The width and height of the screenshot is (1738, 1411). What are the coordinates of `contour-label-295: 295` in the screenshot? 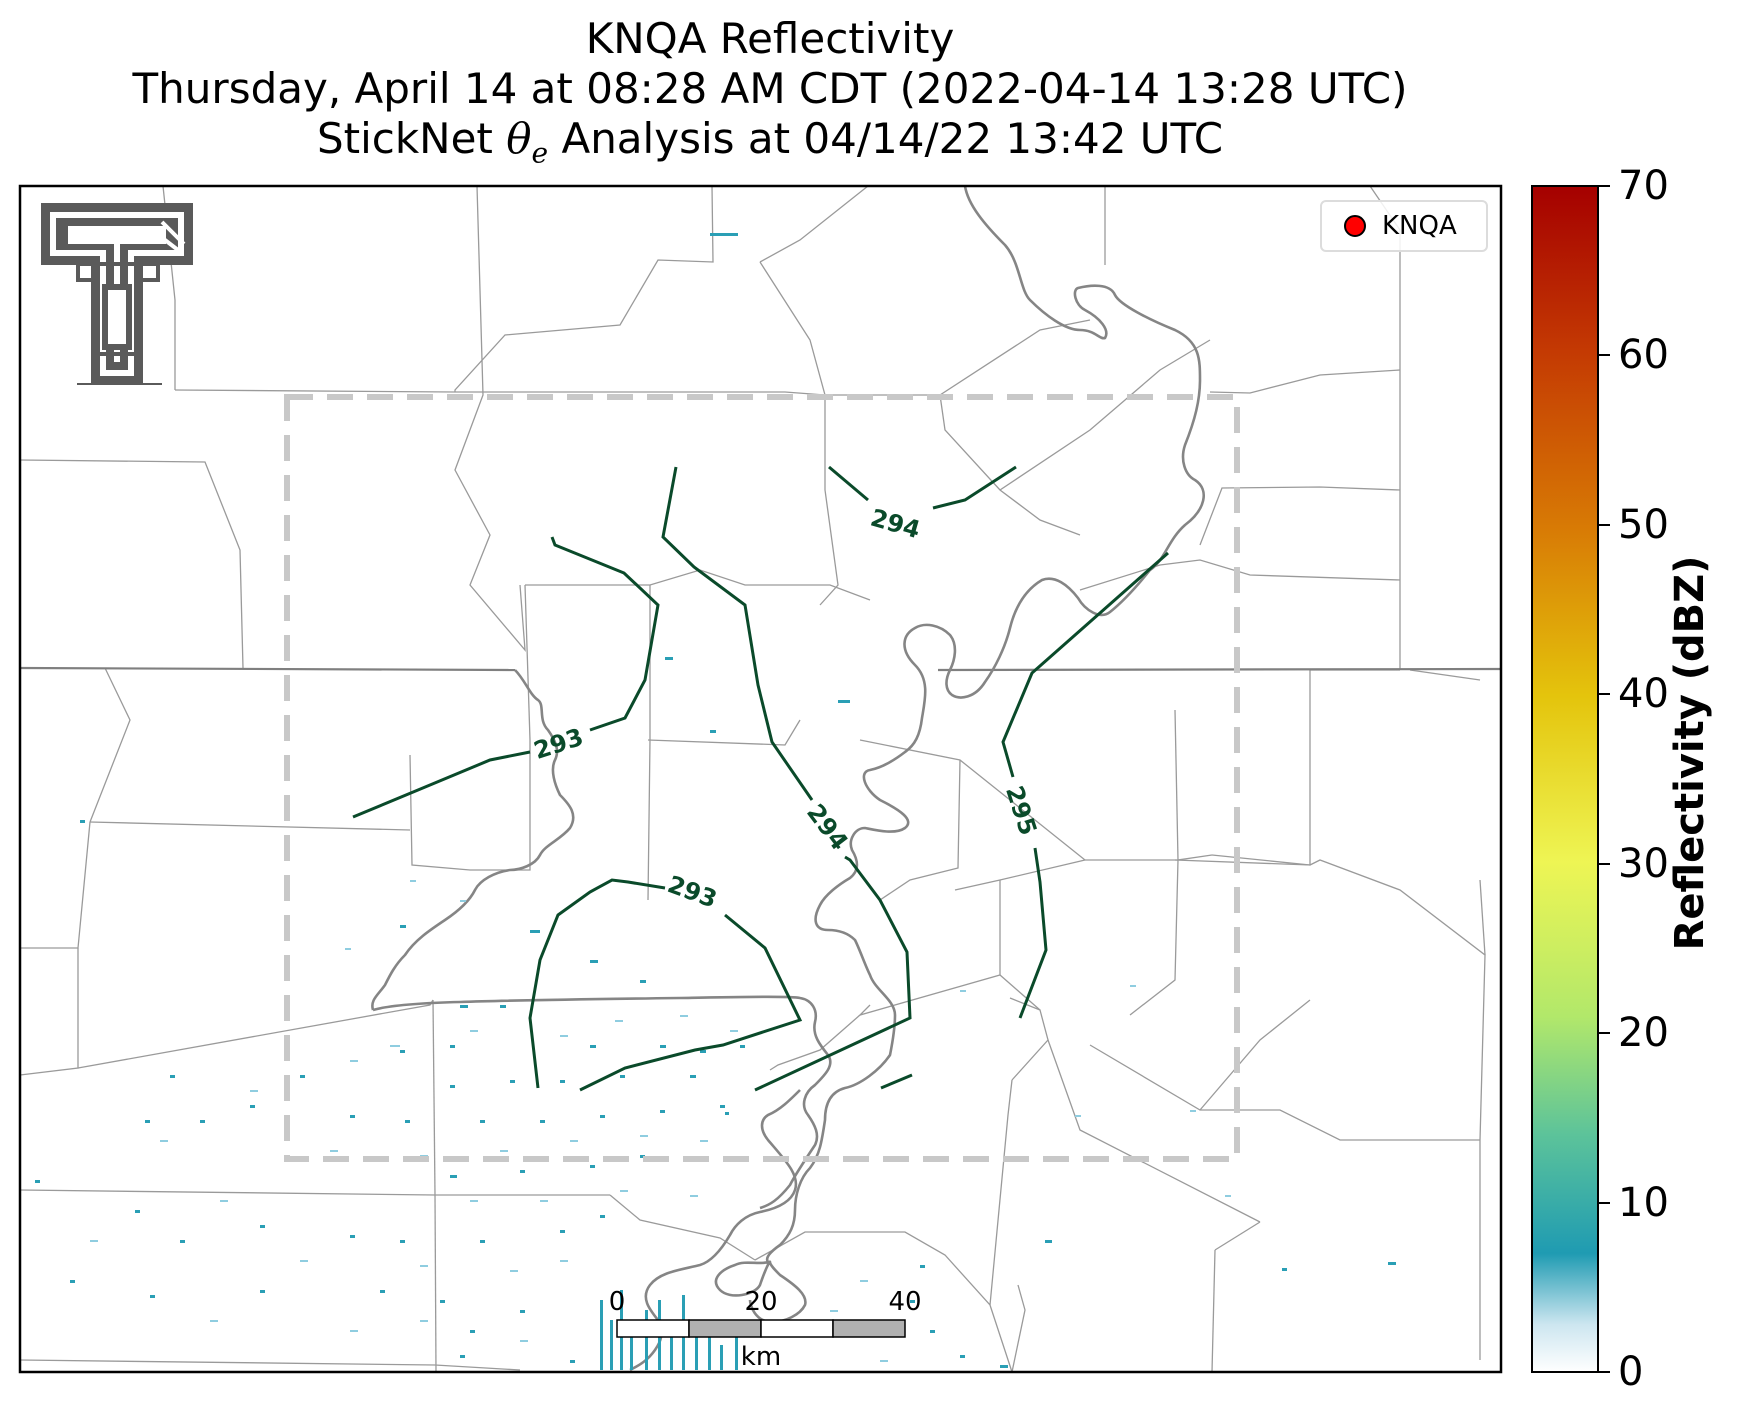 It's located at (1021, 810).